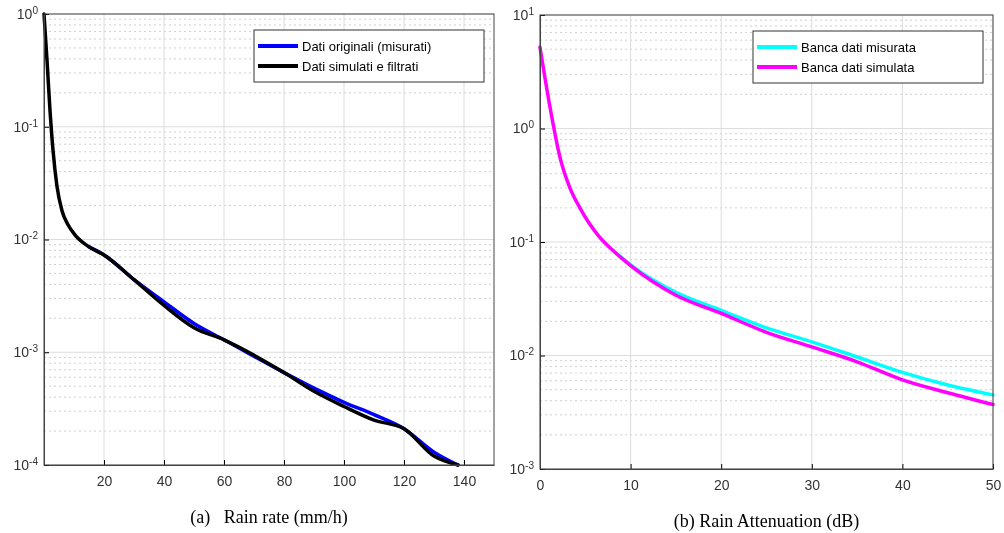  Describe the element at coordinates (26, 464) in the screenshot. I see `y-tick-label: 10$^{-4}$` at that location.